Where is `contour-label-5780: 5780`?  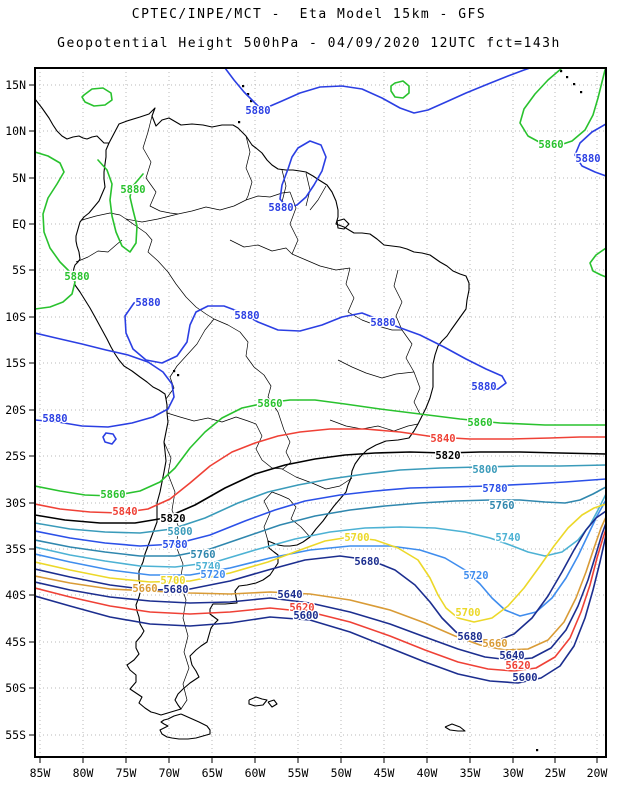 contour-label-5780: 5780 is located at coordinates (174, 545).